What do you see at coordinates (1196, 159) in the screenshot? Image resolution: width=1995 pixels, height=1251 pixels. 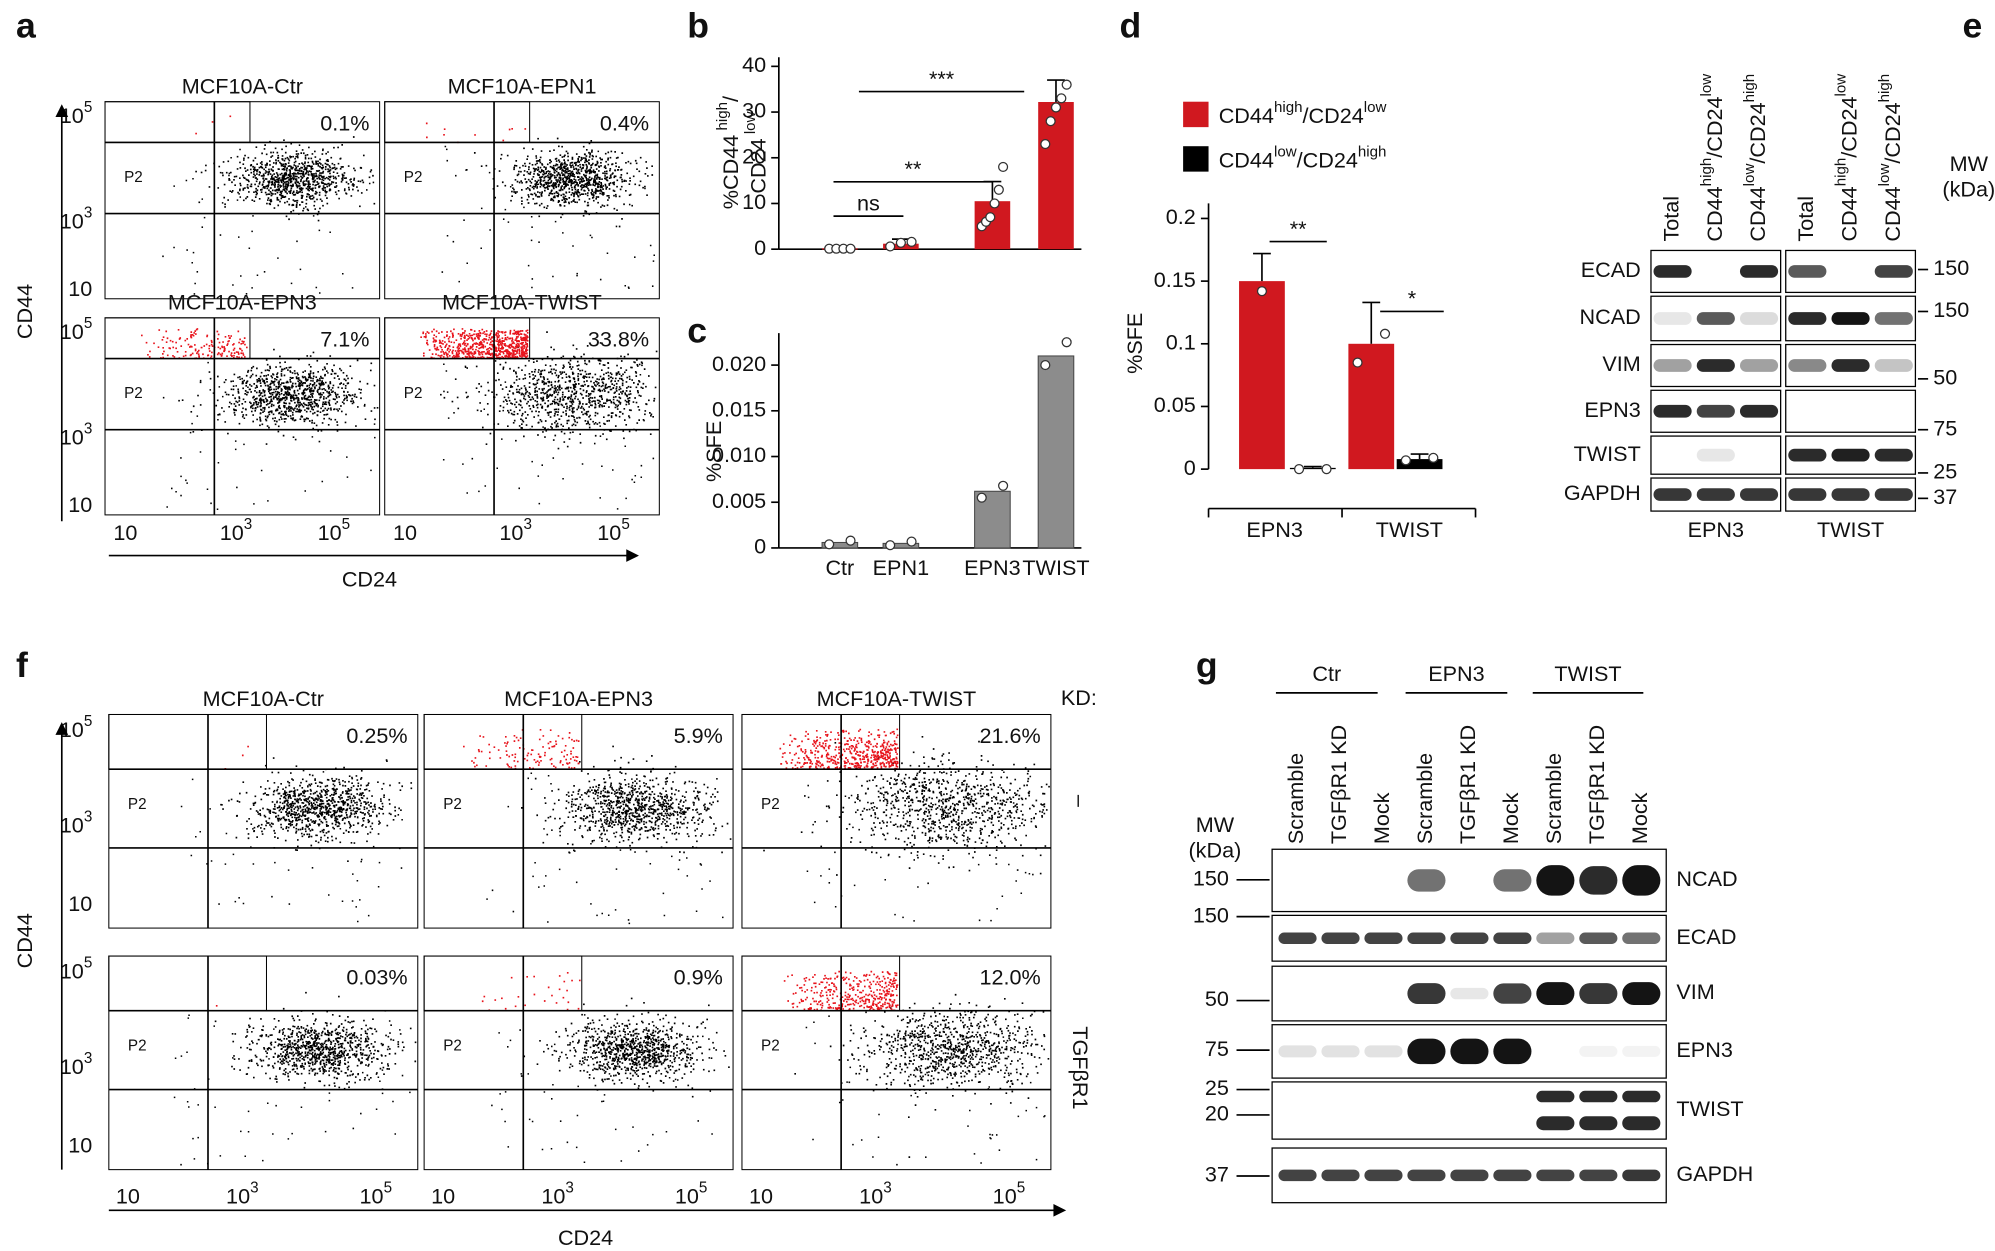 I see `legend-swatch` at bounding box center [1196, 159].